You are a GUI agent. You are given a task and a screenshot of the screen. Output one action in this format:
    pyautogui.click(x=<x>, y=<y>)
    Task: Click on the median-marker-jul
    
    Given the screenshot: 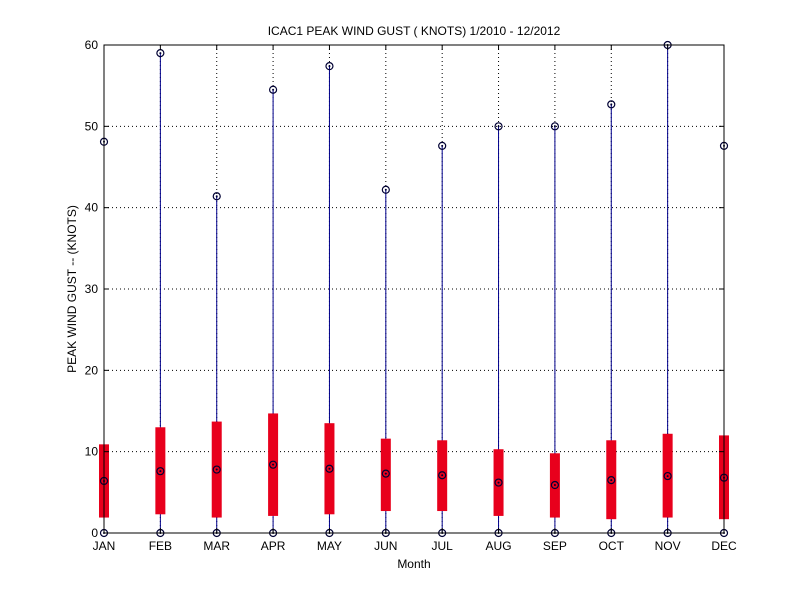 What is the action you would take?
    pyautogui.click(x=442, y=475)
    